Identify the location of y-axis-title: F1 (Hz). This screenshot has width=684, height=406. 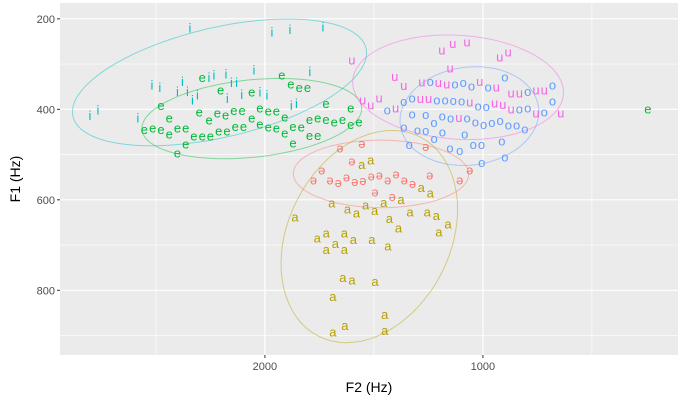
(15, 179).